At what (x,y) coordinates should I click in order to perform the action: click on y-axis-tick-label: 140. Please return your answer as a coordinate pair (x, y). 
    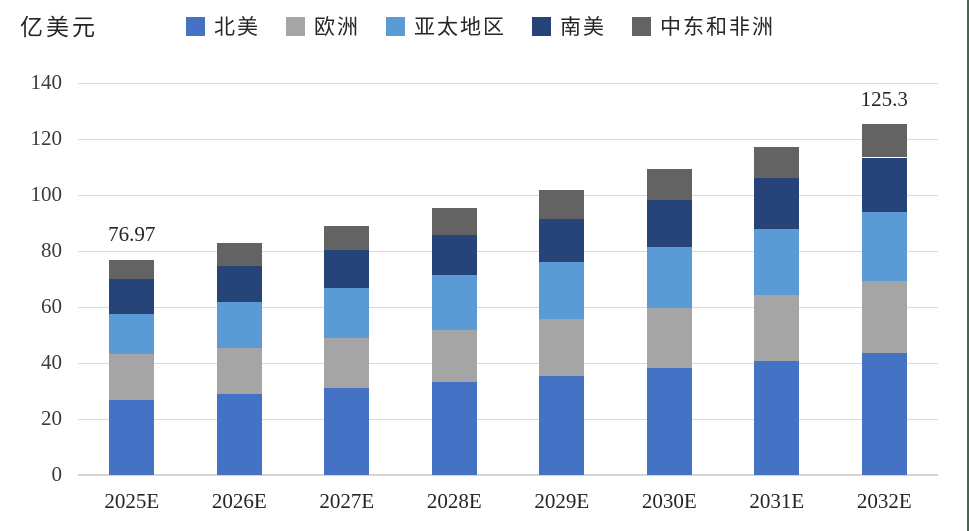
    Looking at the image, I should click on (46, 82).